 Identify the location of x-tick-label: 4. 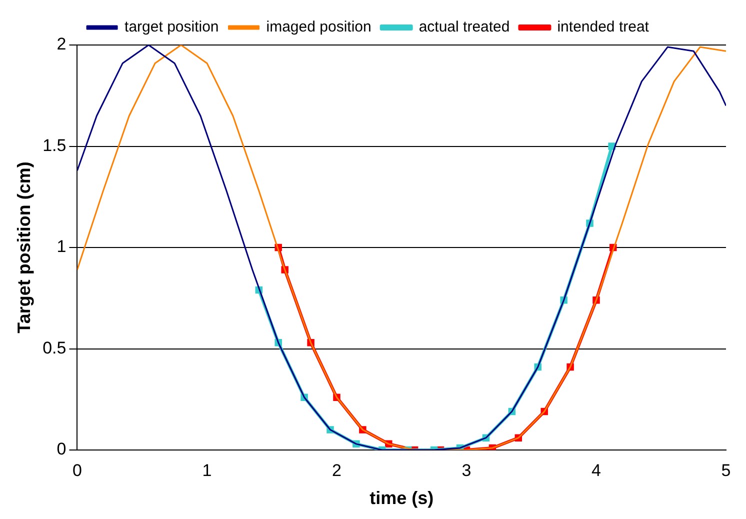
(596, 470).